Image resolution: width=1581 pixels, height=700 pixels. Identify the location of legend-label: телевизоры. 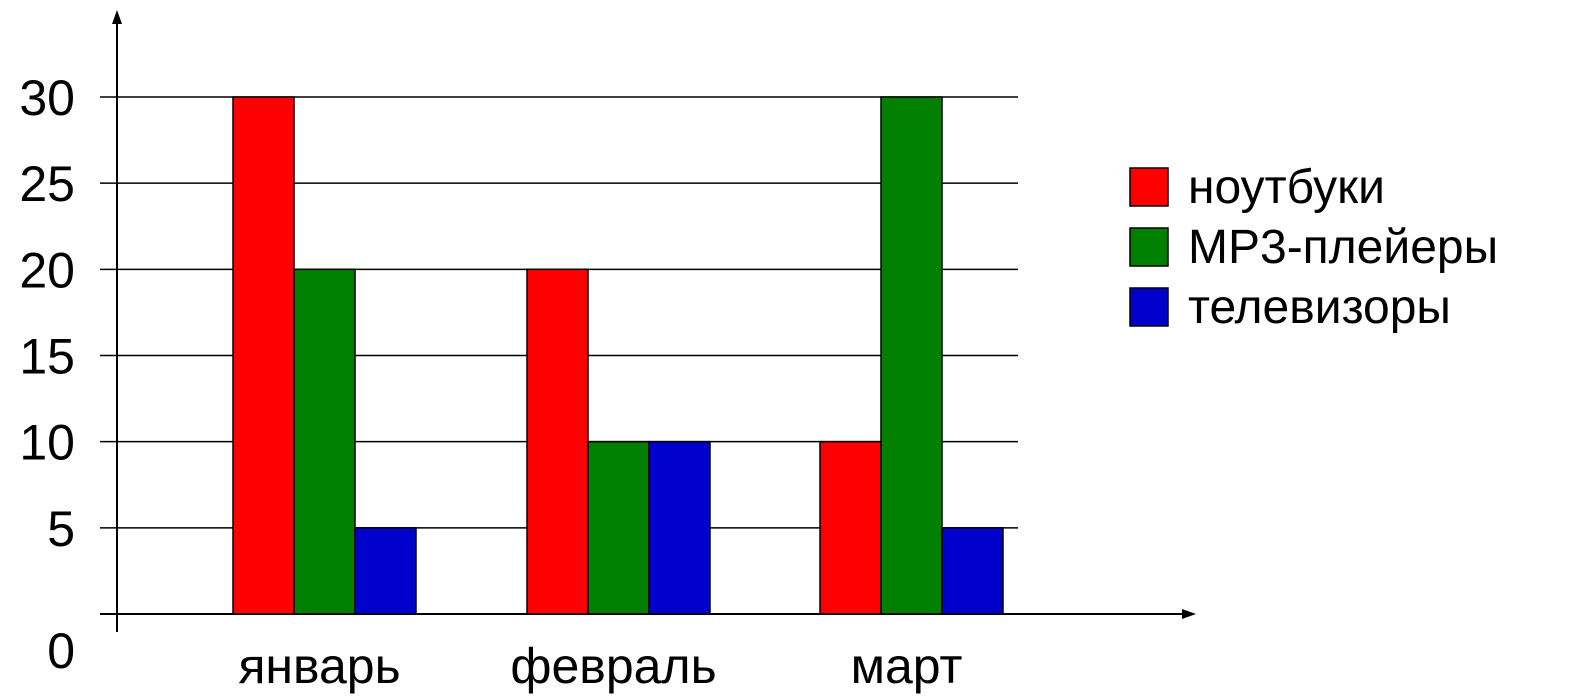
(1319, 307).